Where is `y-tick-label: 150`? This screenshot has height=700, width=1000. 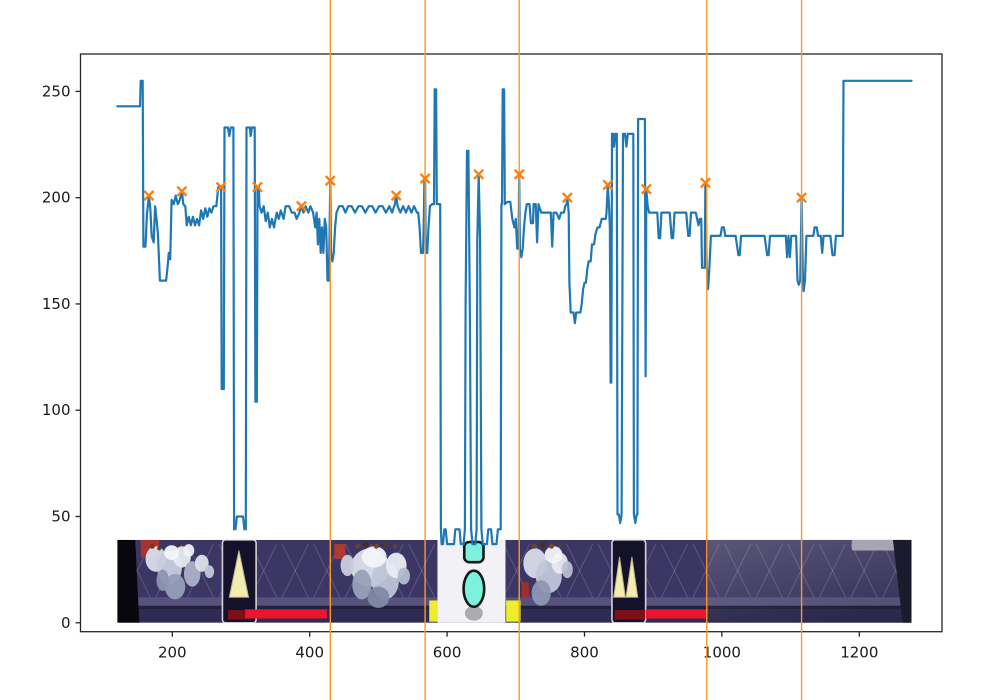
y-tick-label: 150 is located at coordinates (56, 304).